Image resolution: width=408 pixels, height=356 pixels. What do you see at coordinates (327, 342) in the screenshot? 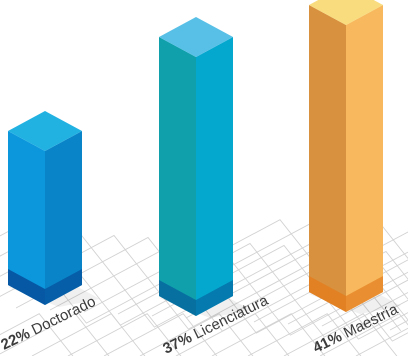
I see `value-label: 41%` at bounding box center [327, 342].